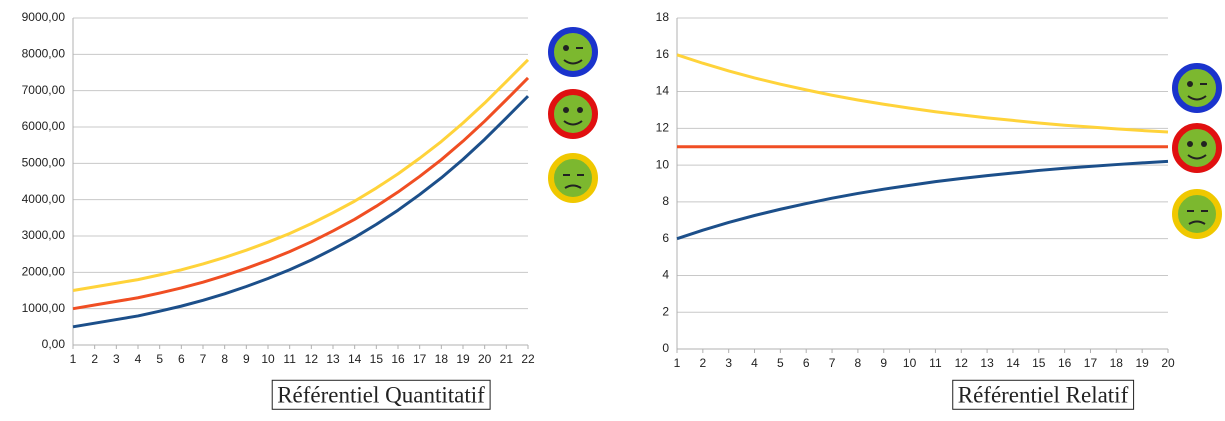 The height and width of the screenshot is (421, 1225). What do you see at coordinates (665, 238) in the screenshot?
I see `y-tick-label: 6` at bounding box center [665, 238].